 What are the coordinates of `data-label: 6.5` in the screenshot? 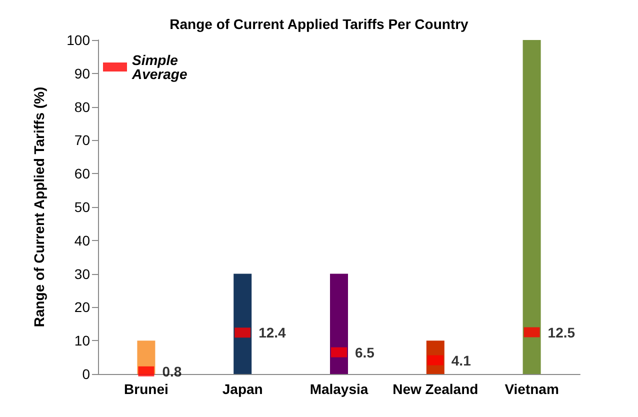 It's located at (365, 352).